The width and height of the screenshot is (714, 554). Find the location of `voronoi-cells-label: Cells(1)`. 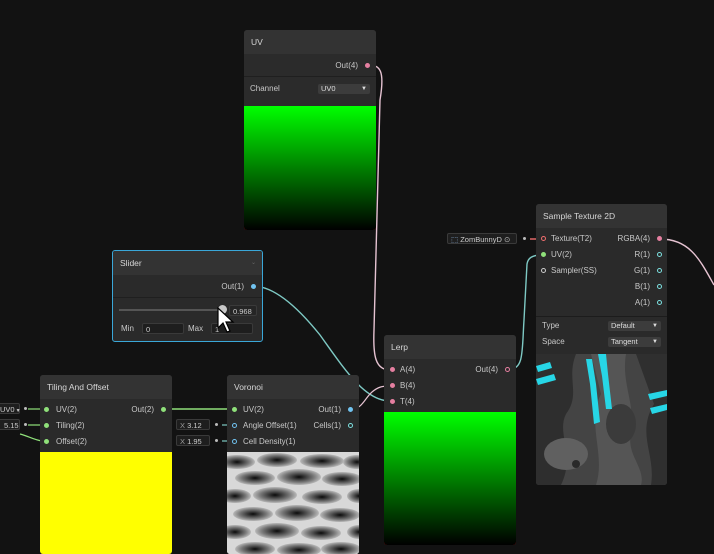

voronoi-cells-label: Cells(1) is located at coordinates (327, 425).